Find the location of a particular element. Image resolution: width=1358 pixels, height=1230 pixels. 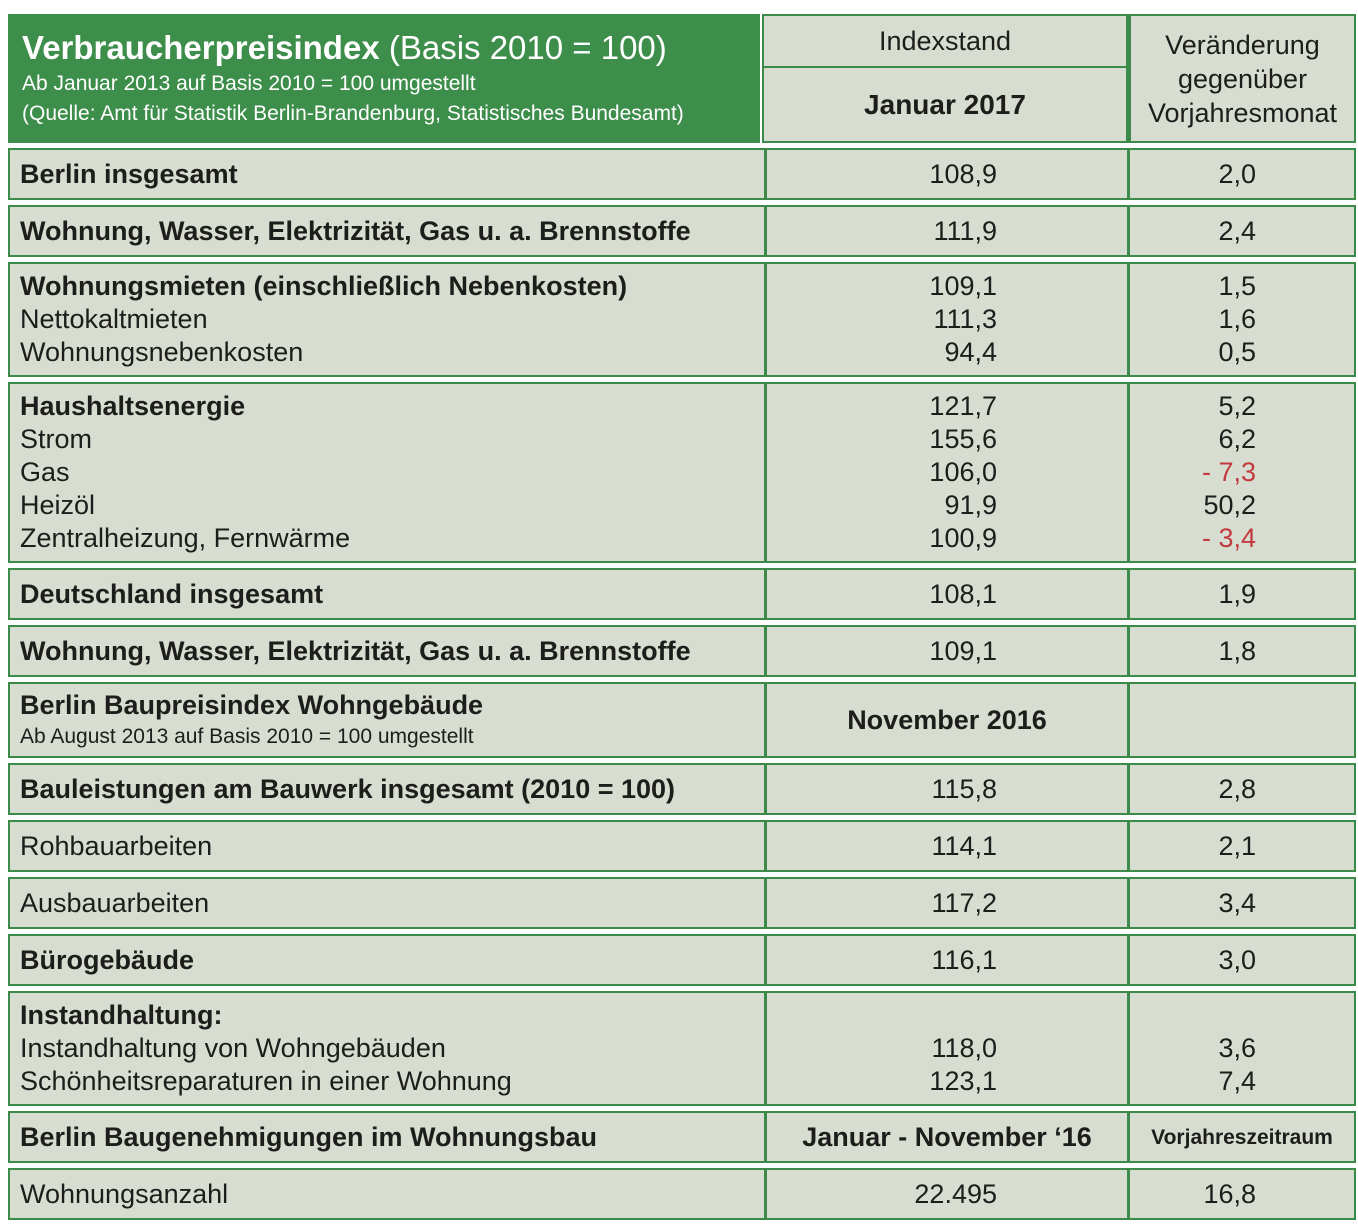

table-row: Deutschland insgesamt 108,1 1,9 is located at coordinates (682, 594).